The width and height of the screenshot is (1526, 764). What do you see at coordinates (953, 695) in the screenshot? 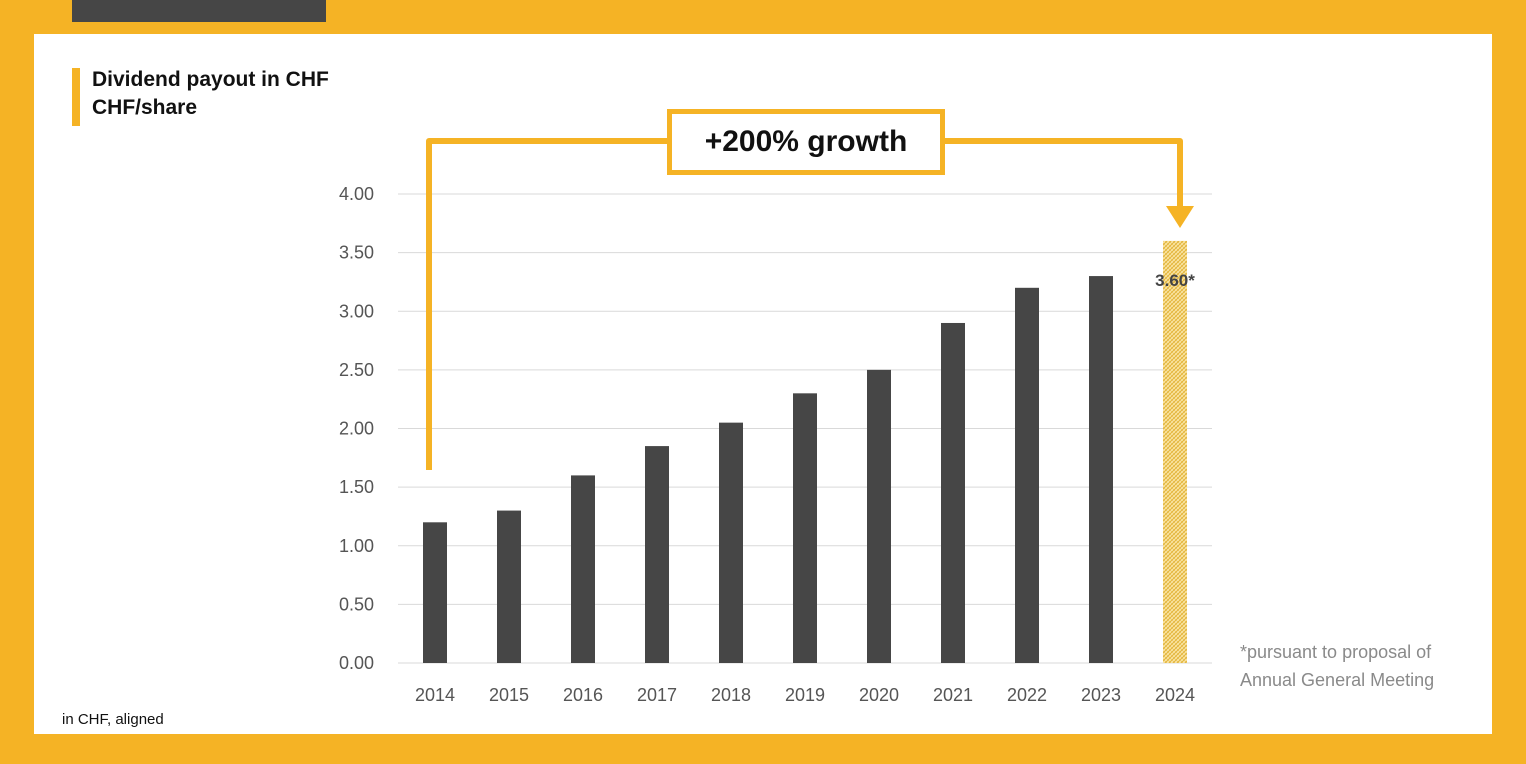
I see `x-tick-label: 2021` at bounding box center [953, 695].